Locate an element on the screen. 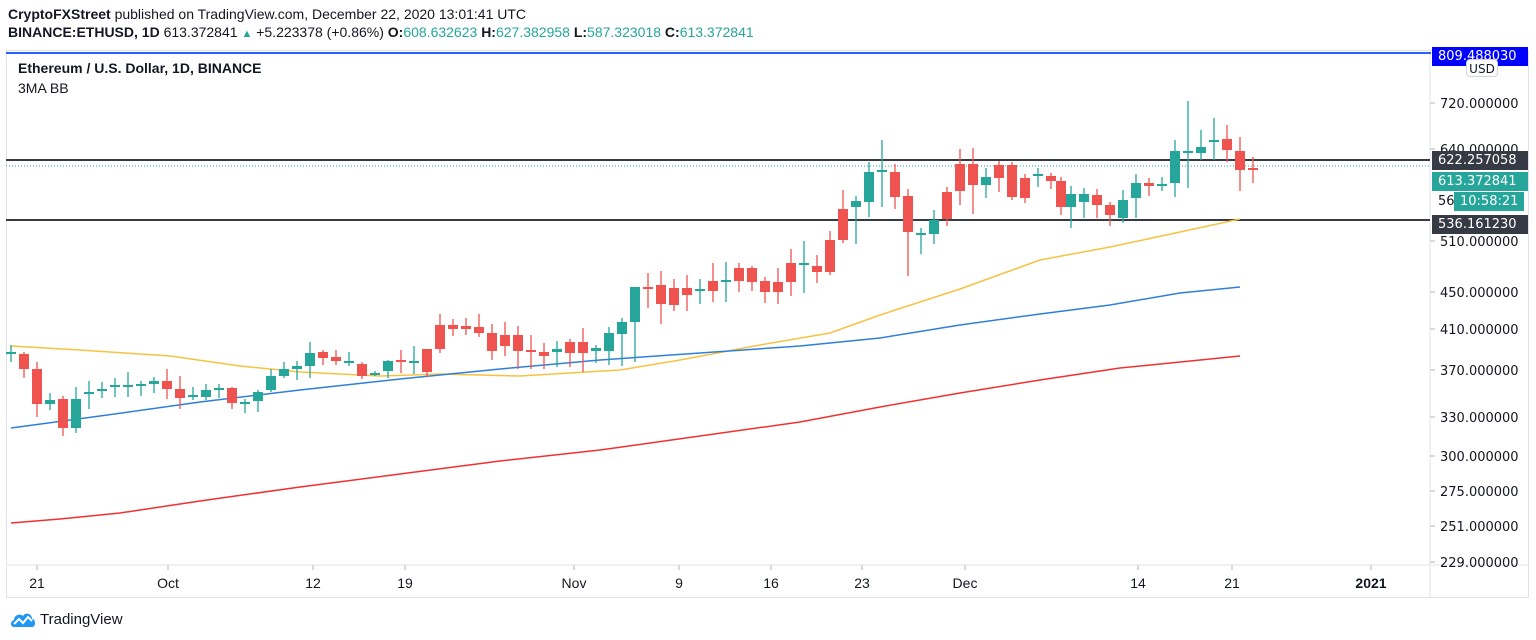 The image size is (1536, 640). time-axis-label: Nov is located at coordinates (574, 583).